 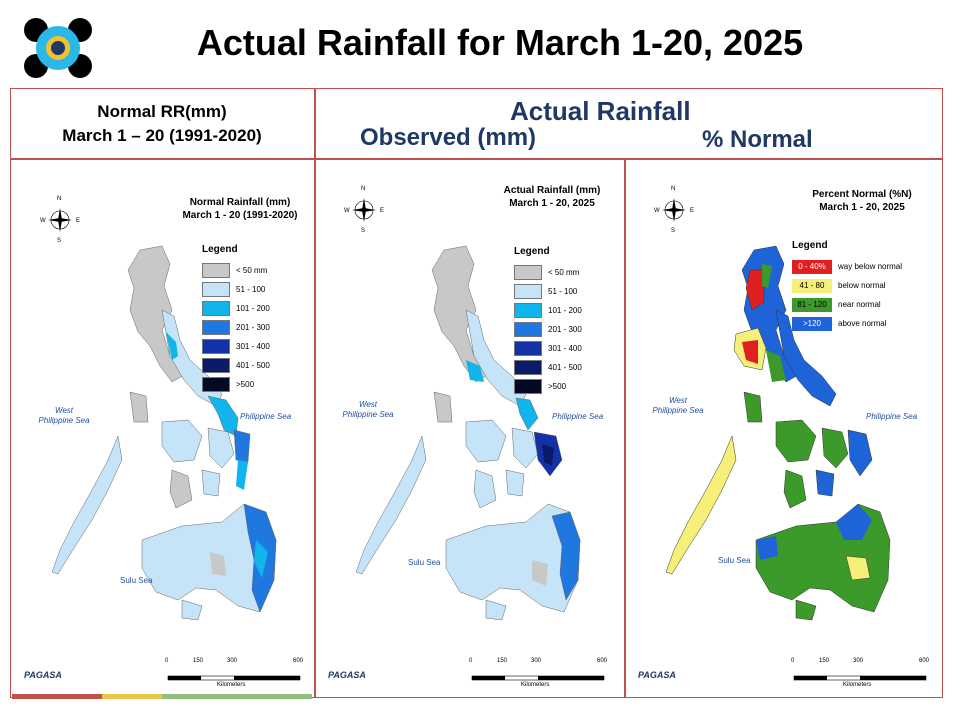 What do you see at coordinates (564, 272) in the screenshot?
I see `observed-legend-label: < 50 mm` at bounding box center [564, 272].